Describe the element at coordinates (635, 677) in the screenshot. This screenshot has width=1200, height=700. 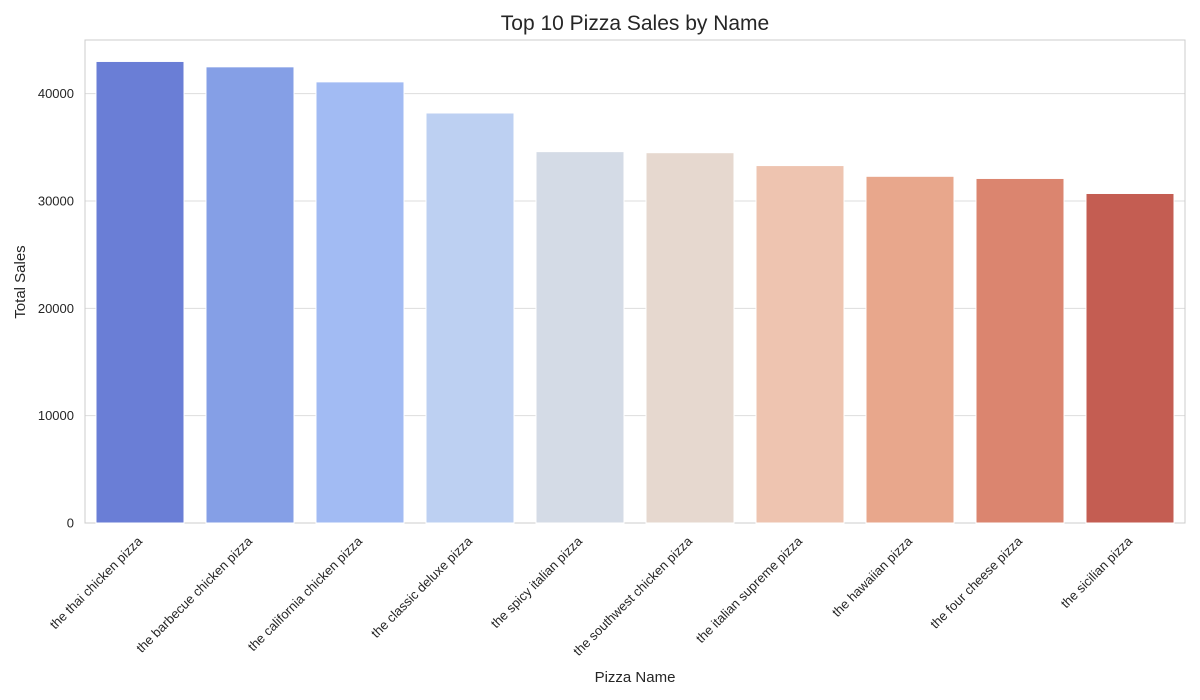
I see `x-axis-label: Pizza Name` at that location.